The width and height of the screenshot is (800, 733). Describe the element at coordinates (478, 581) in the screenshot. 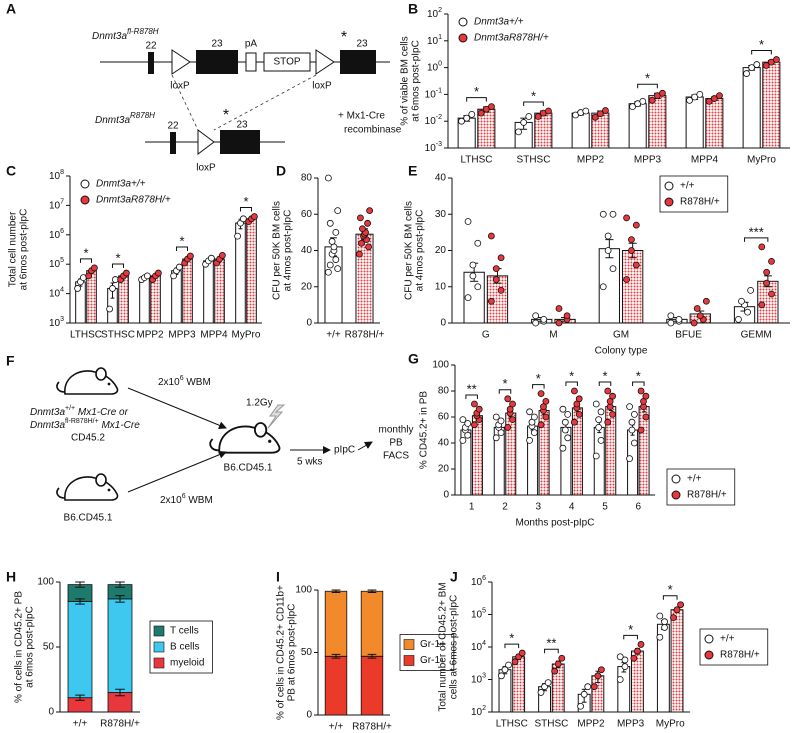

I see `y-tick-label: 10⁶` at that location.